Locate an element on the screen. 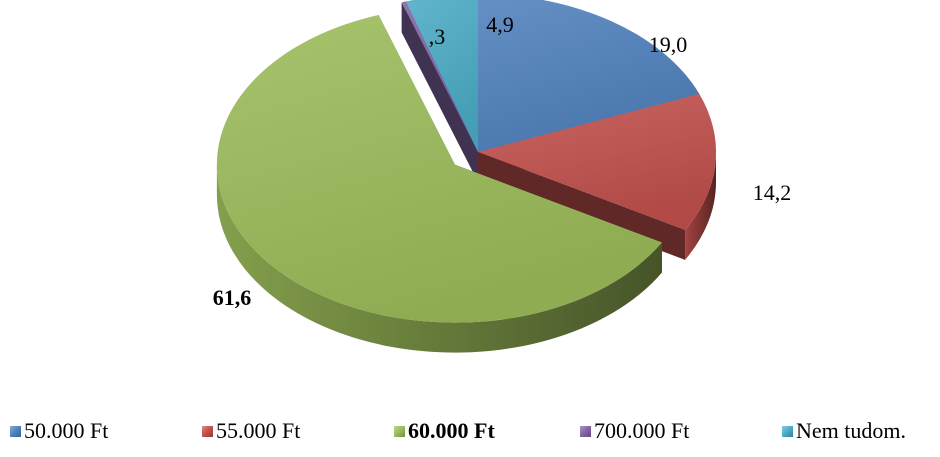  legend-item: Nem tudom. is located at coordinates (844, 431).